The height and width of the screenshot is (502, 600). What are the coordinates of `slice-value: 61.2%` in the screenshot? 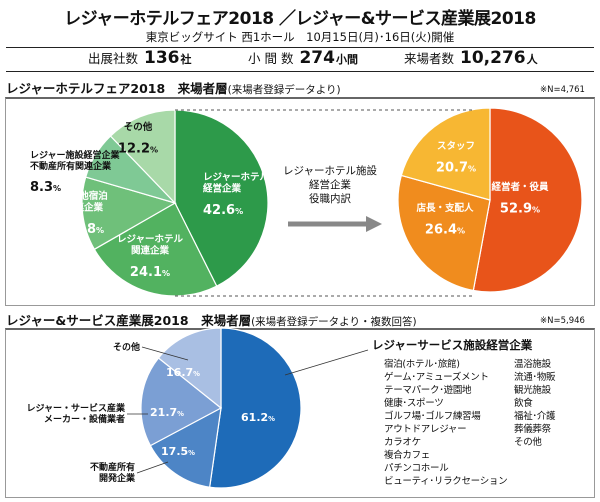 It's located at (258, 417).